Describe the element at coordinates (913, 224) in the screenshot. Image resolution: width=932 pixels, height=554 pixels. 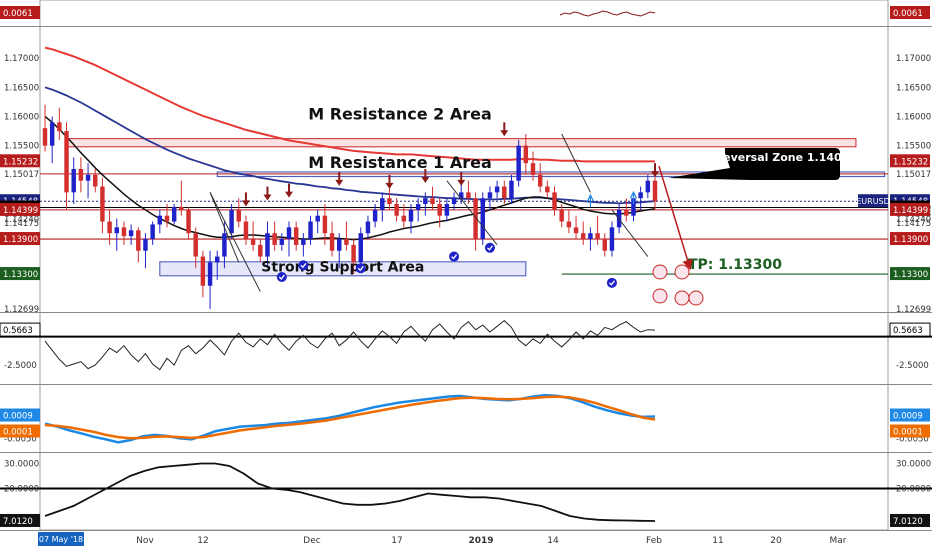
I see `price-tick-right: 1.14175` at that location.